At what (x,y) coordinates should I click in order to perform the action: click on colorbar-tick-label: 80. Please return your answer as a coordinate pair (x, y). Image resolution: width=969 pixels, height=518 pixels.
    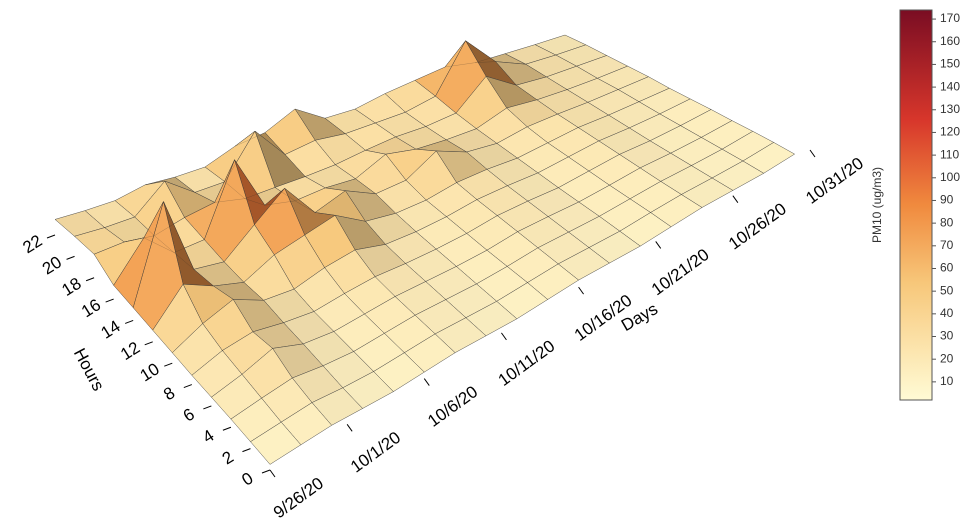
    Looking at the image, I should click on (947, 222).